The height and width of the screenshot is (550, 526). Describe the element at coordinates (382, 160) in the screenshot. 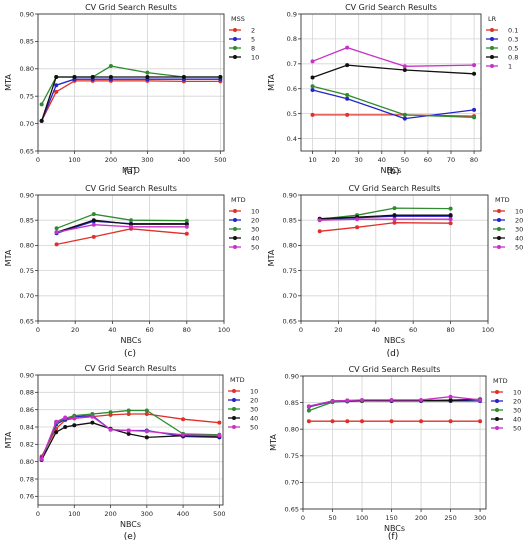

I see `x-tick-label: 40` at that location.